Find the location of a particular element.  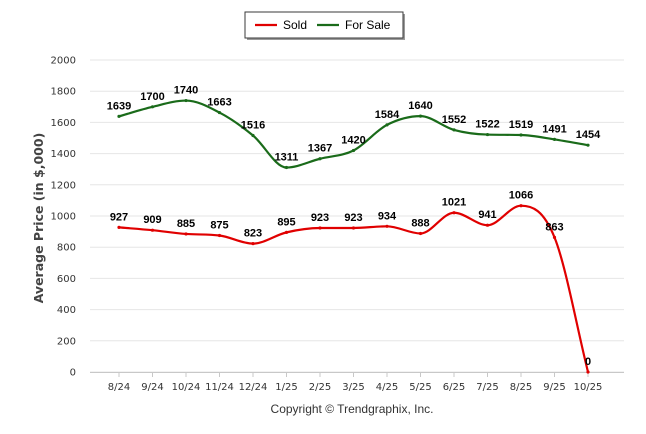

for-sale-data-label: 1516 is located at coordinates (253, 126).